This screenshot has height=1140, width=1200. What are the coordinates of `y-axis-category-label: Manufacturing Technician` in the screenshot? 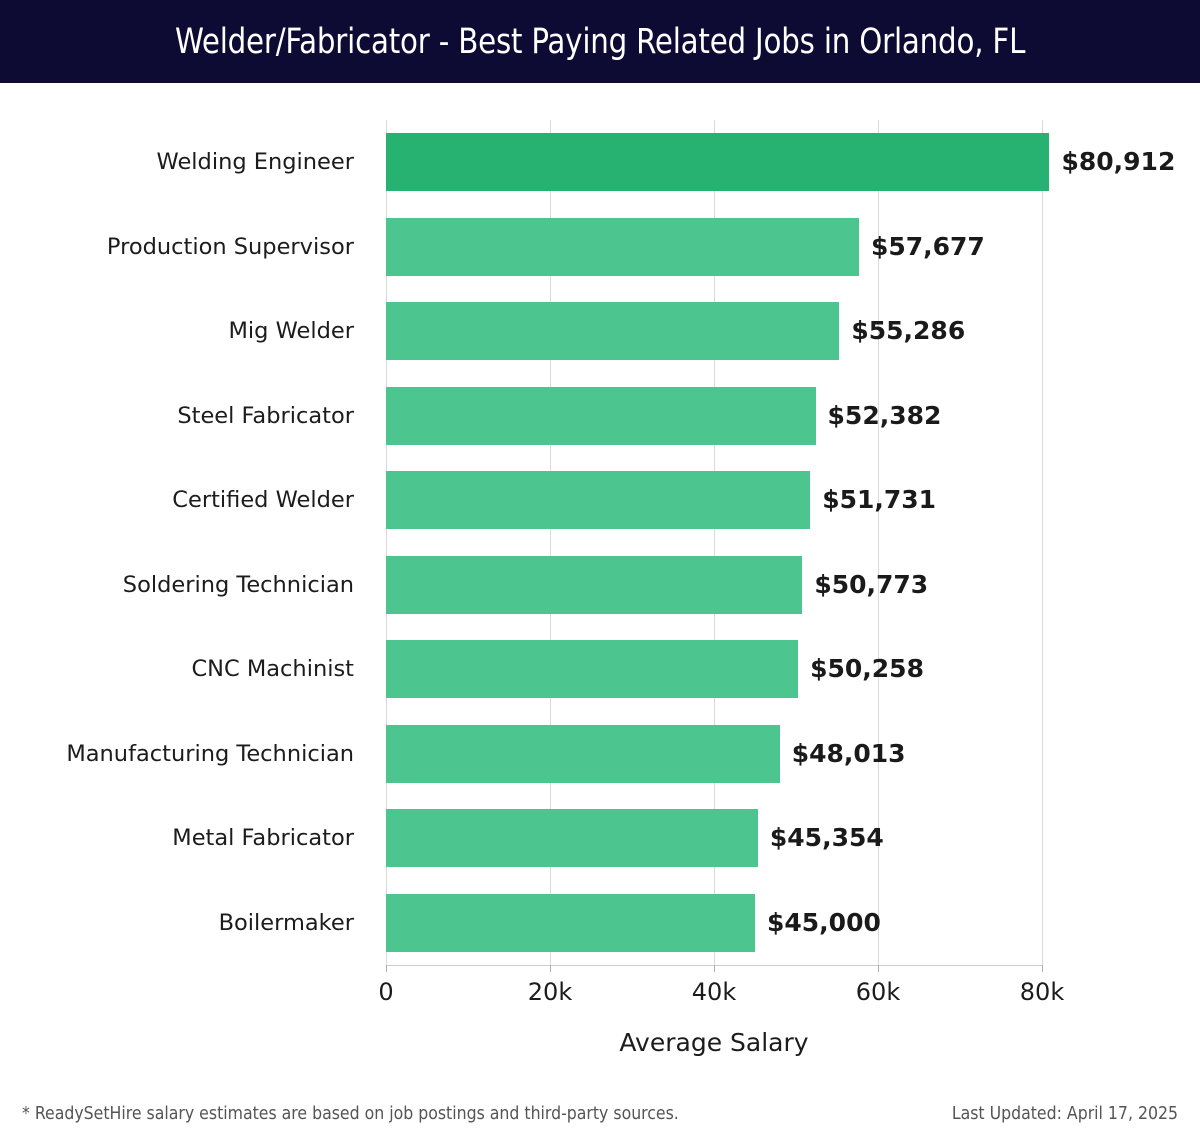 It's located at (210, 753).